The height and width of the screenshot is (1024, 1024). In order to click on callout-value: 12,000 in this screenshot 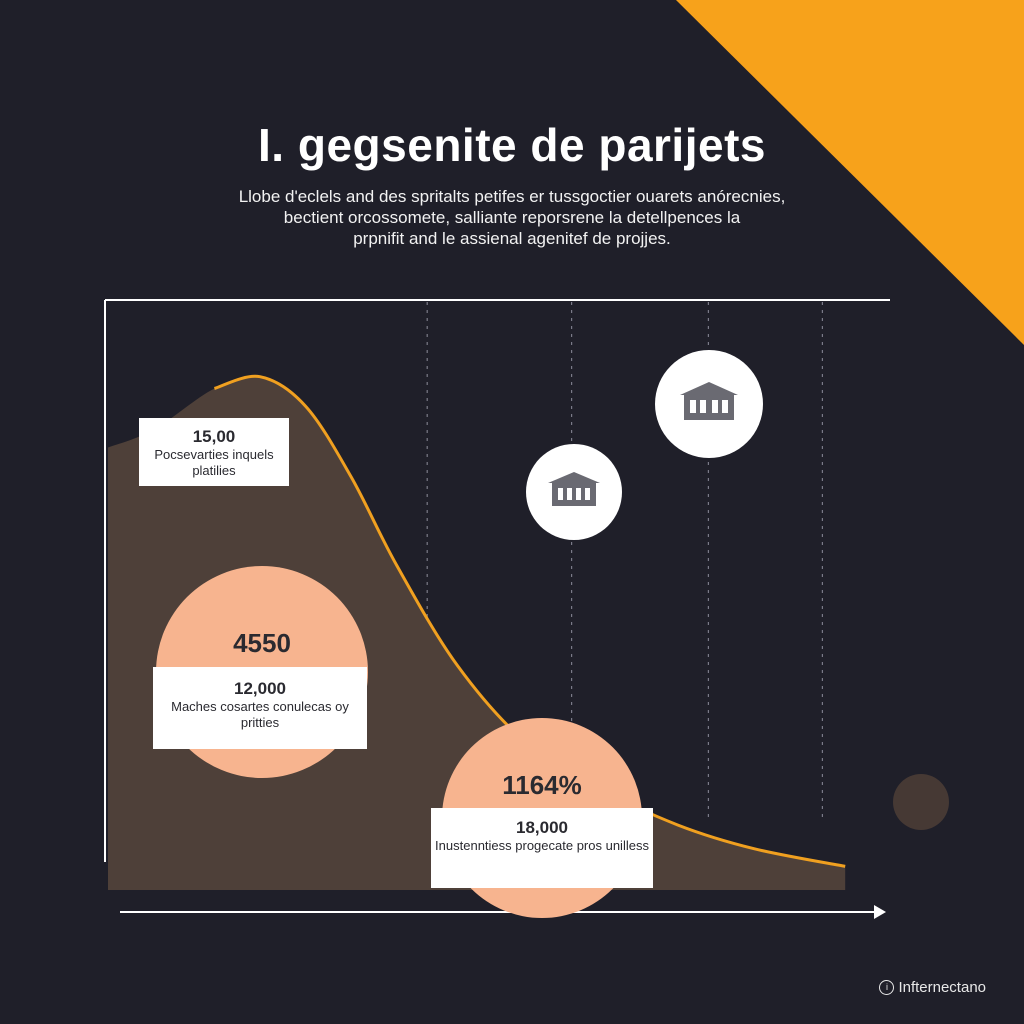, I will do `click(260, 688)`.